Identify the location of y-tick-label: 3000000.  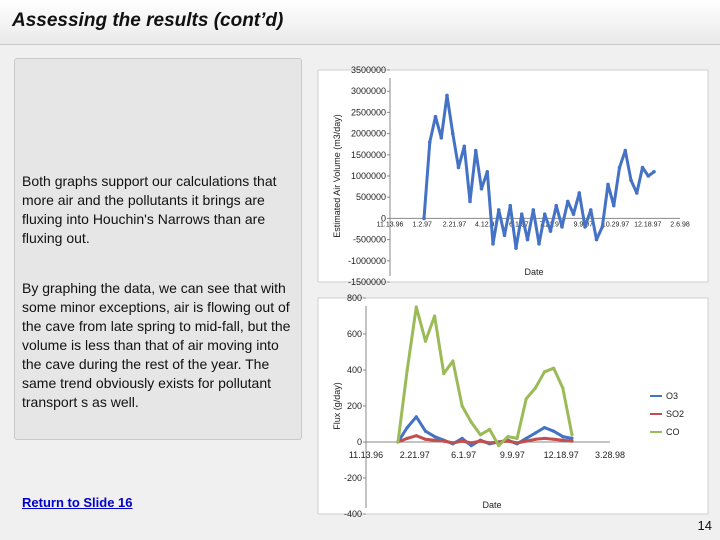
(368, 91).